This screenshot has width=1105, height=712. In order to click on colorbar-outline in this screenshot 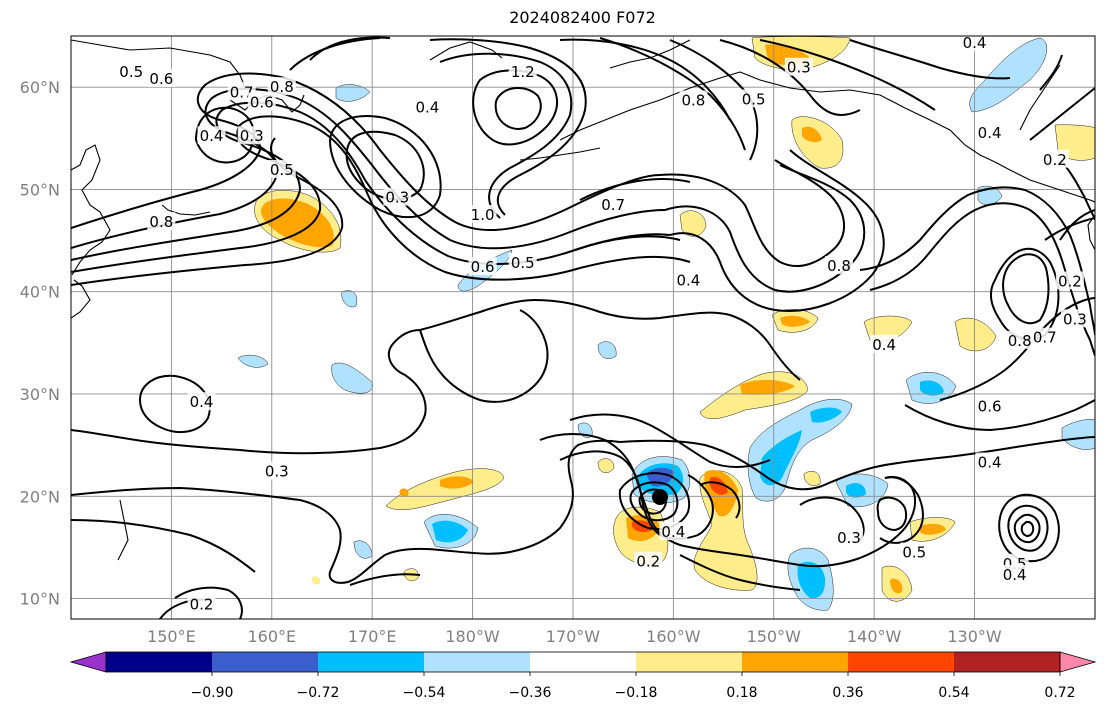, I will do `click(583, 662)`.